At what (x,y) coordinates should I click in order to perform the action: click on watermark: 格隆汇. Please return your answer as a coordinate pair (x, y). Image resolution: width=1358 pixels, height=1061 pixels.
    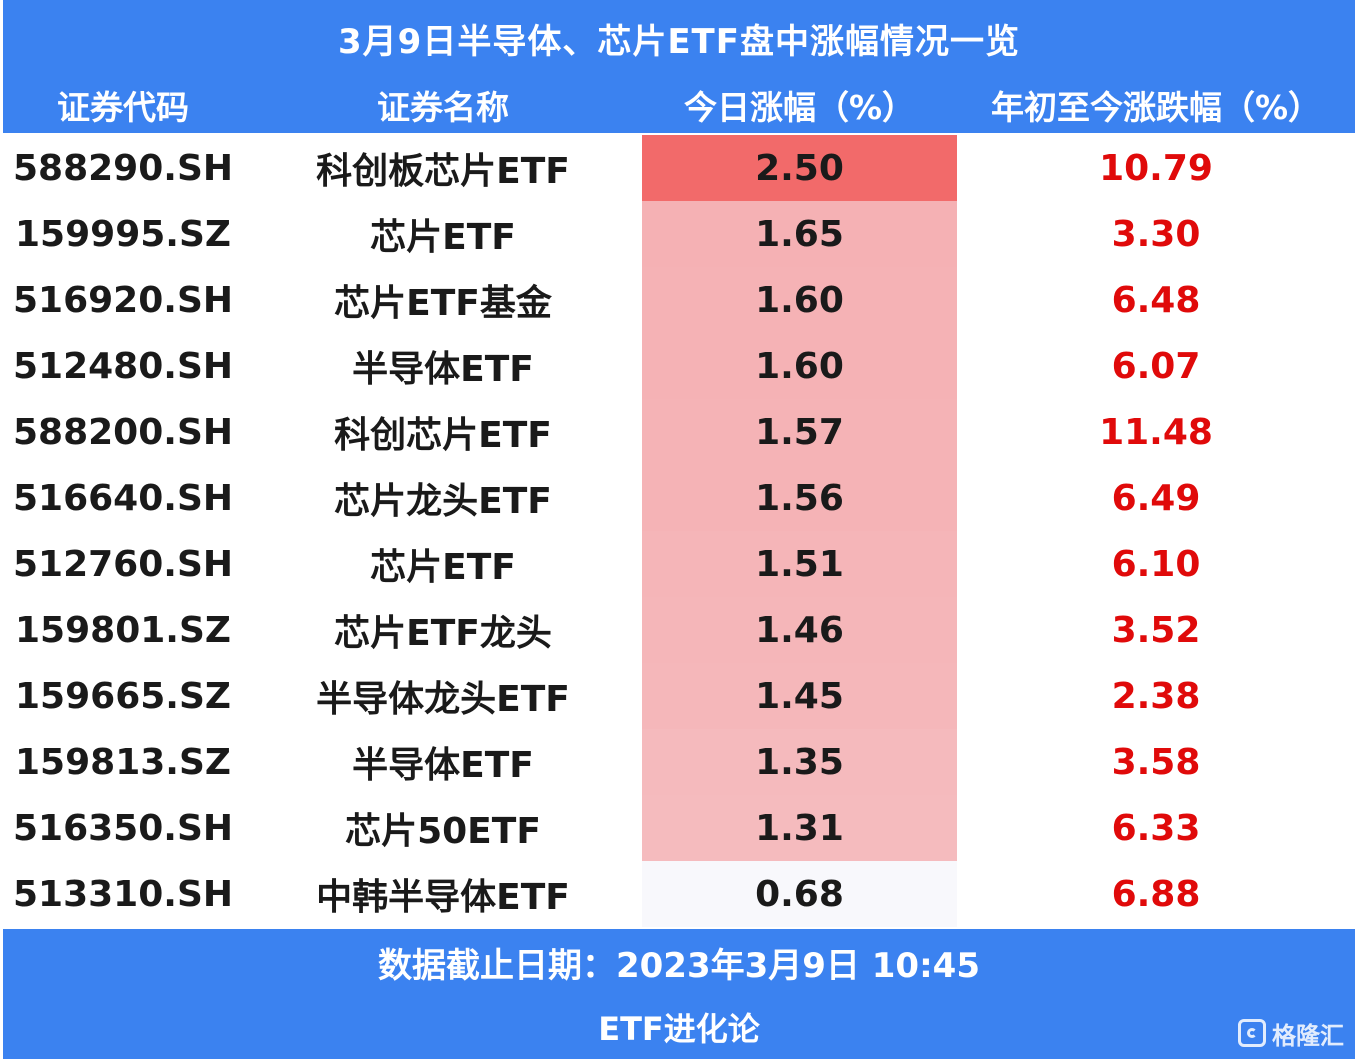
    Looking at the image, I should click on (1291, 1033).